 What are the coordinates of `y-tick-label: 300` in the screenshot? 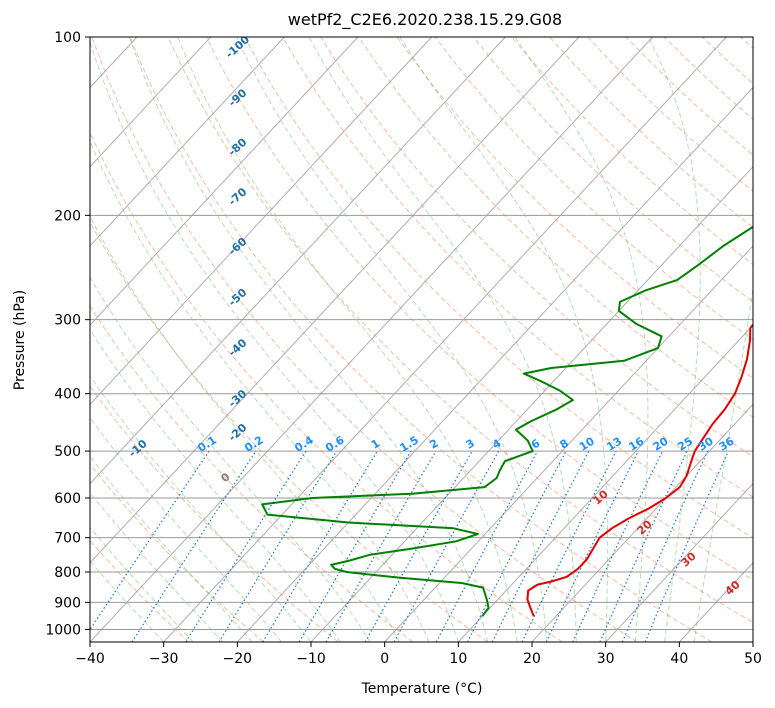 It's located at (67, 321).